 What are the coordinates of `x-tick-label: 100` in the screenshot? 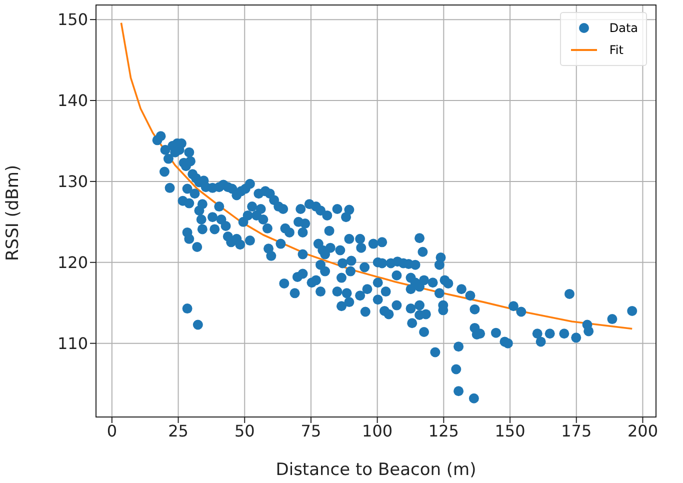 It's located at (377, 430).